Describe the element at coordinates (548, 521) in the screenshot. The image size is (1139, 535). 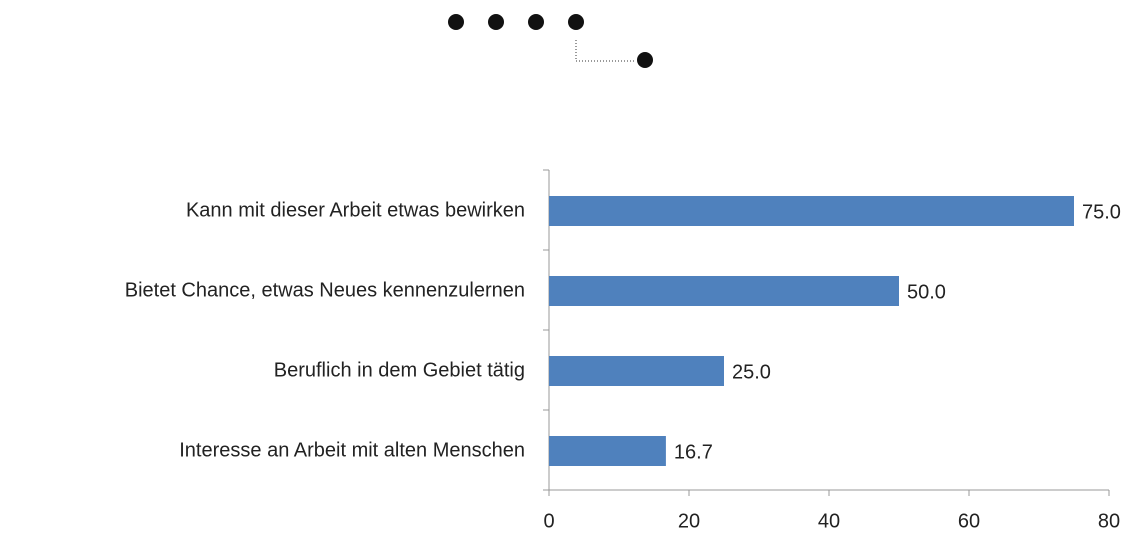
I see `x-tick-label: 0` at that location.